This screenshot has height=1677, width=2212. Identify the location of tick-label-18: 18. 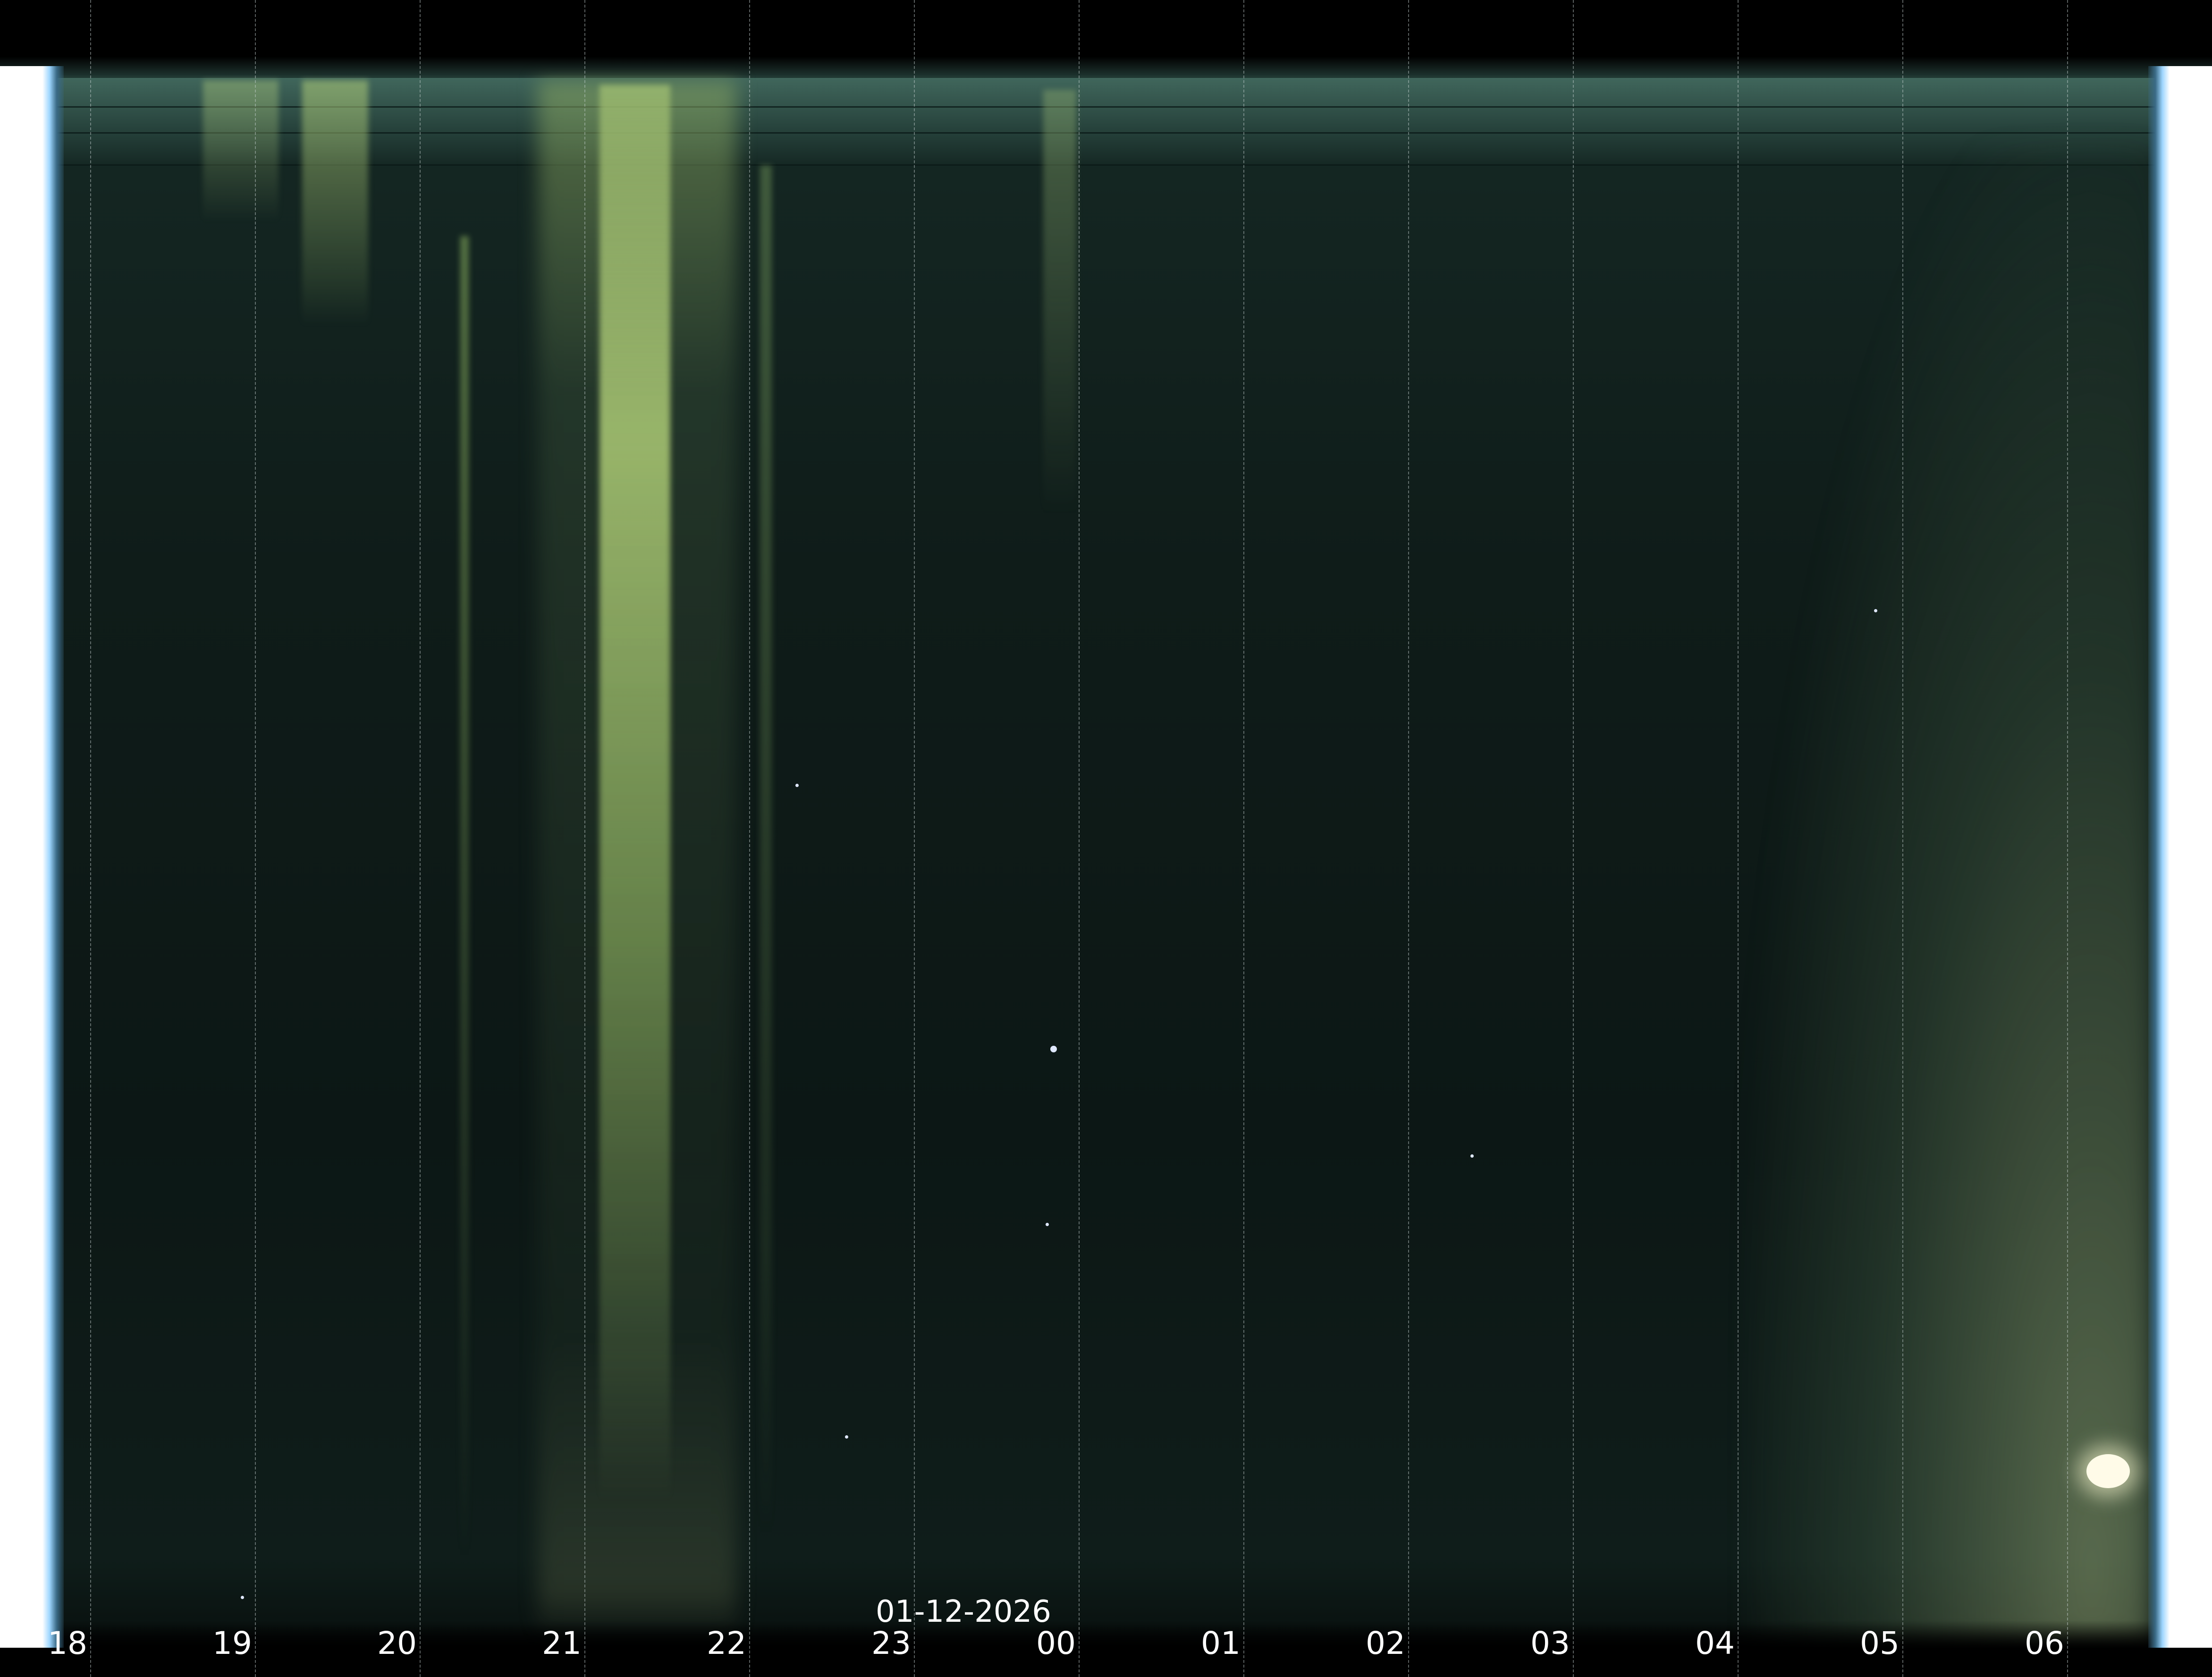
(67, 1643).